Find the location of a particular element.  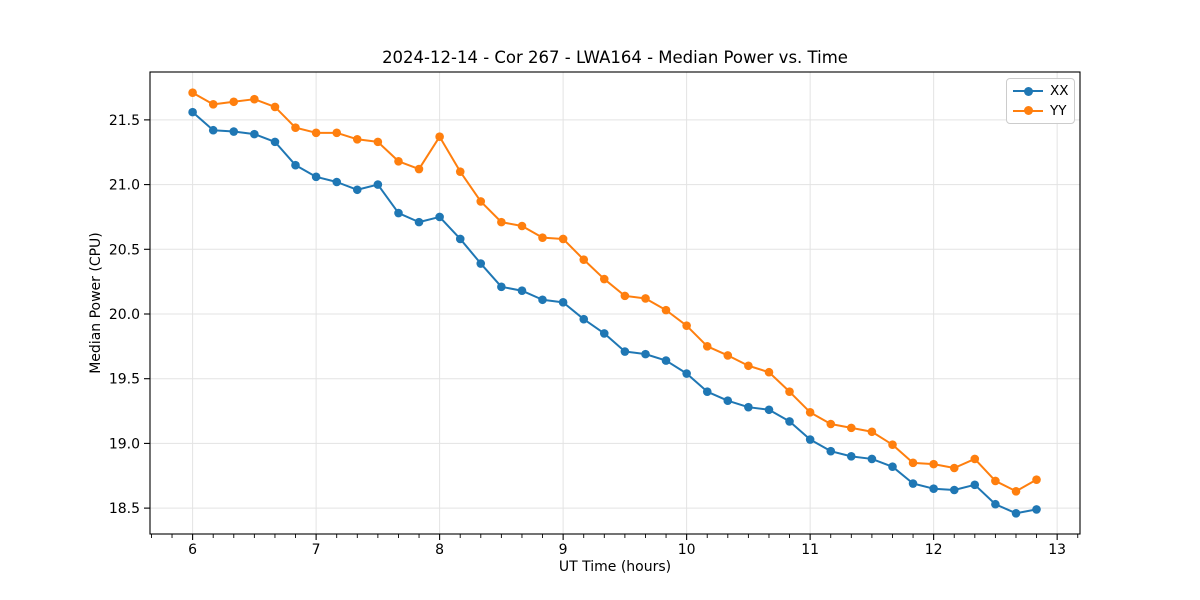

y-axis-label: Median Power (CPU) is located at coordinates (96, 303).